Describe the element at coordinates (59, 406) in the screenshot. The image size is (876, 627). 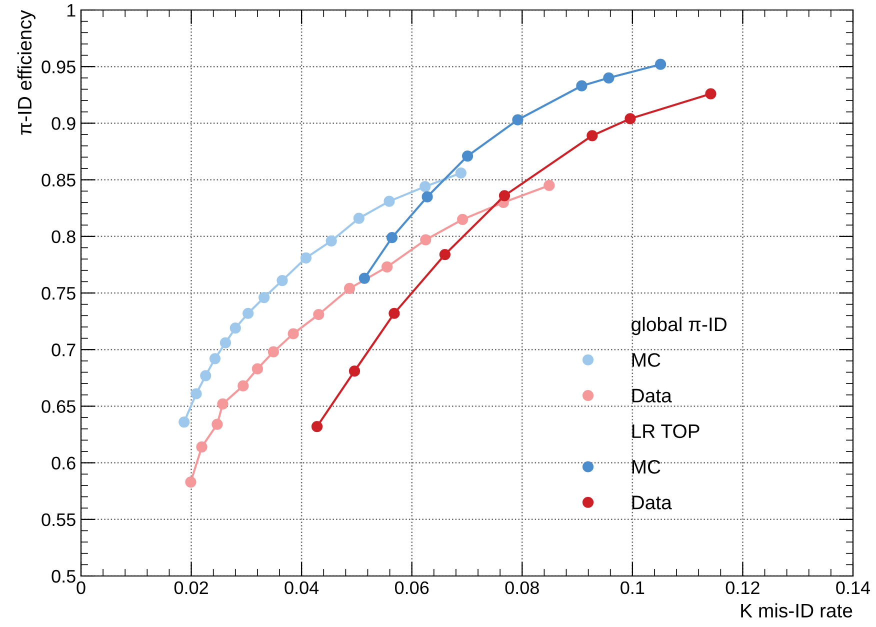
I see `y-tick-label: 0.65` at that location.